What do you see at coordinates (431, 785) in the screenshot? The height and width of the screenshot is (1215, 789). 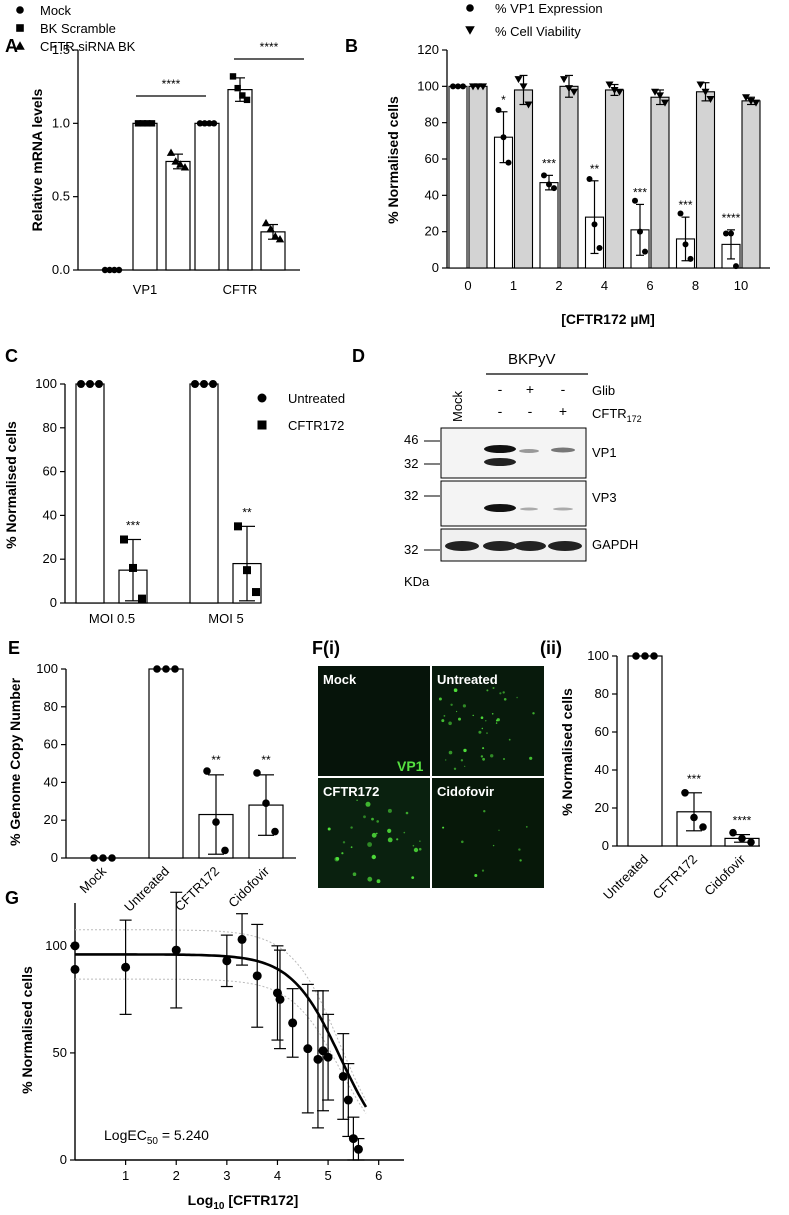 I see `micro-fluorescent-spots` at bounding box center [431, 785].